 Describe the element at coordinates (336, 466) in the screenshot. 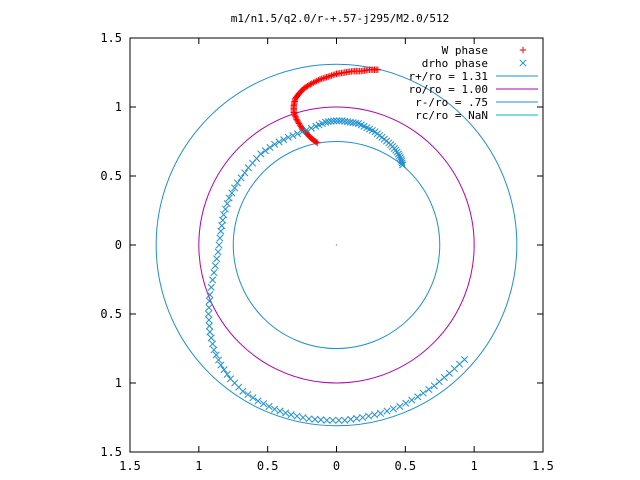

I see `x-tick-label: 0` at that location.